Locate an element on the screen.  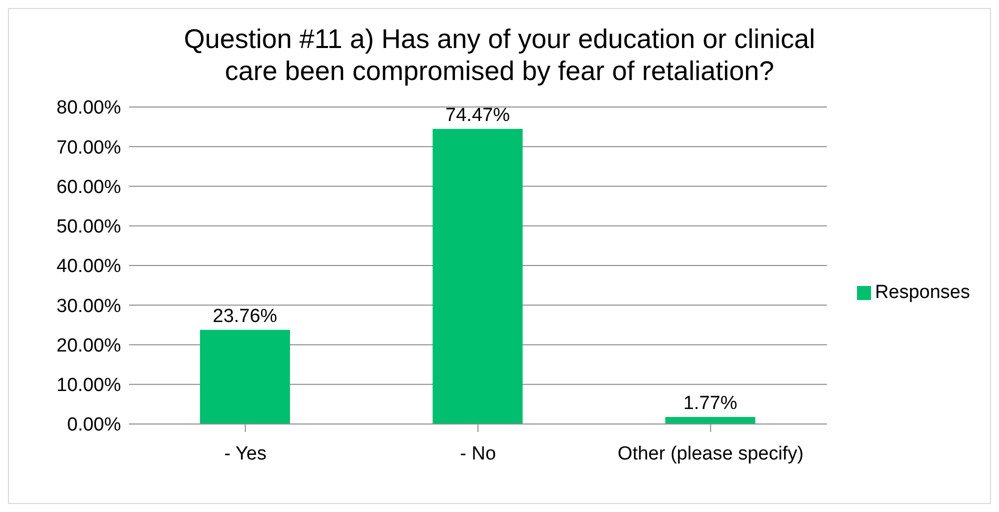
data-label: 23.76% is located at coordinates (245, 316).